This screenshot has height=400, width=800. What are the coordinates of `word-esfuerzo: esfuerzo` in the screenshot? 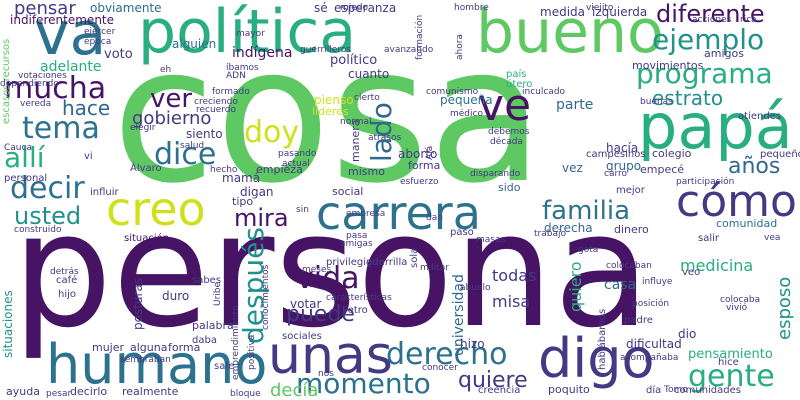 It's located at (419, 182).